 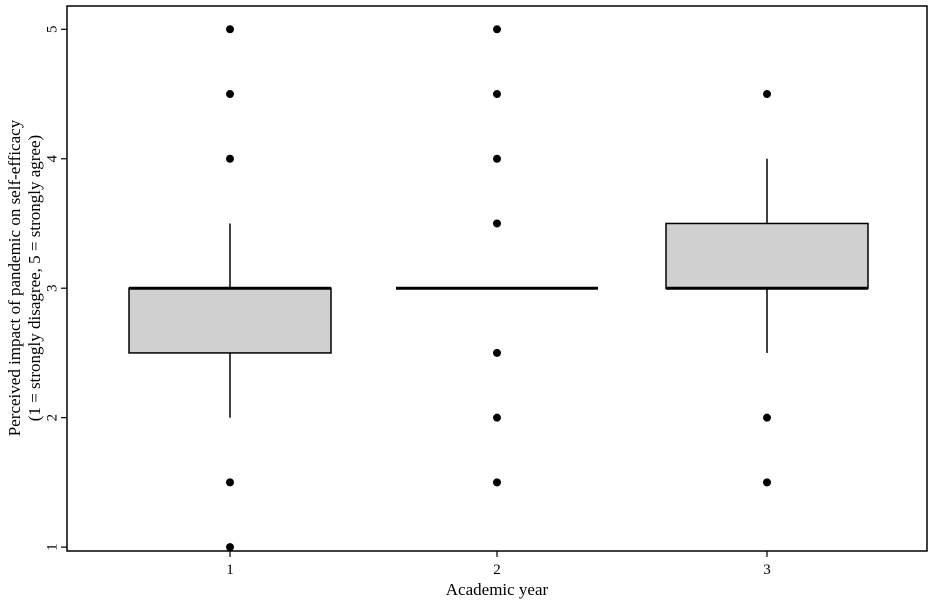 What do you see at coordinates (52, 30) in the screenshot?
I see `y-tick-label: 5` at bounding box center [52, 30].